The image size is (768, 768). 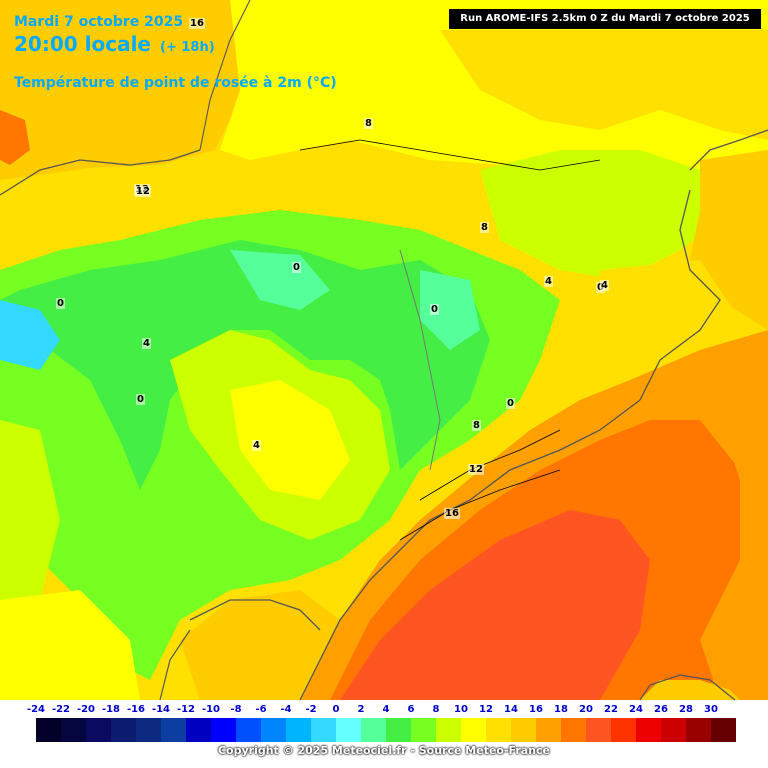 I want to click on legend-tick-label: 6, so click(x=411, y=709).